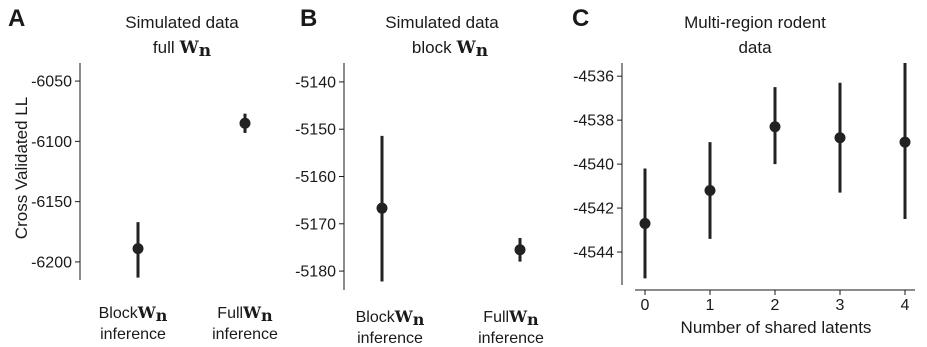 The width and height of the screenshot is (927, 347). I want to click on panel-a-y-tick-label-3: -6200, so click(51, 262).